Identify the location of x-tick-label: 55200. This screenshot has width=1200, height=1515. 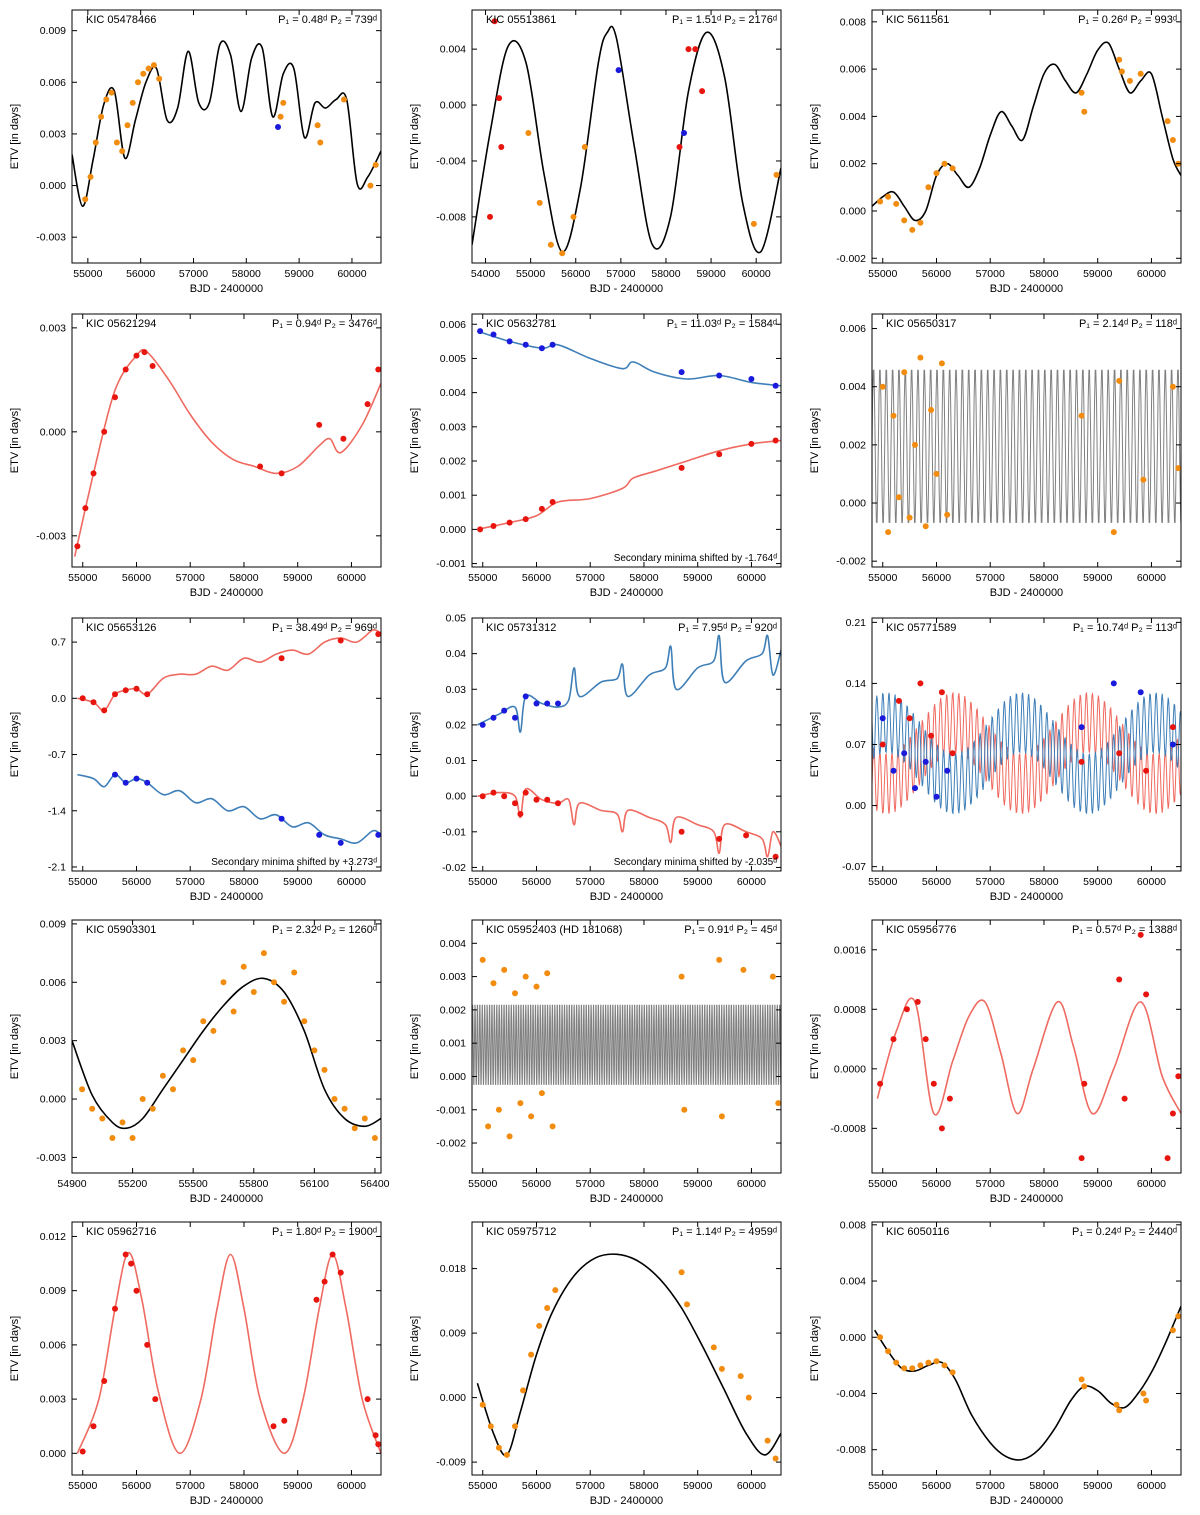
(132, 1184).